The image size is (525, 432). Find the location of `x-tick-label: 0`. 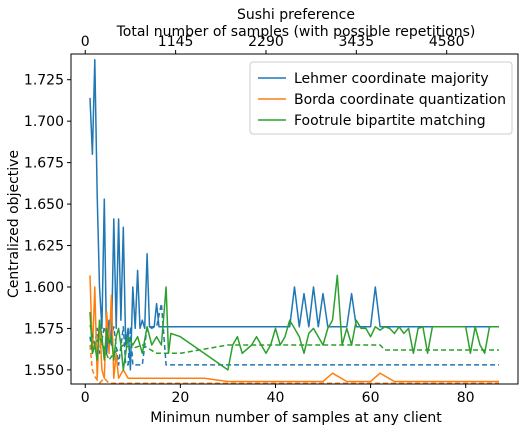

x-tick-label: 0 is located at coordinates (85, 398).